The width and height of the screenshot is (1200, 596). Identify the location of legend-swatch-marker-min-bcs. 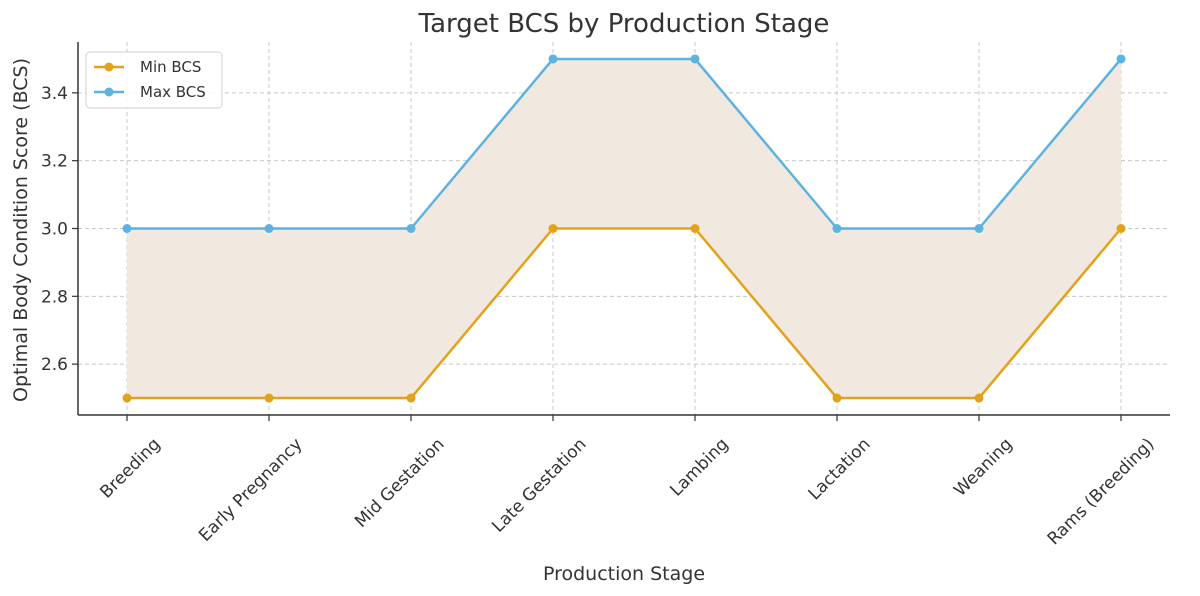
(109, 67).